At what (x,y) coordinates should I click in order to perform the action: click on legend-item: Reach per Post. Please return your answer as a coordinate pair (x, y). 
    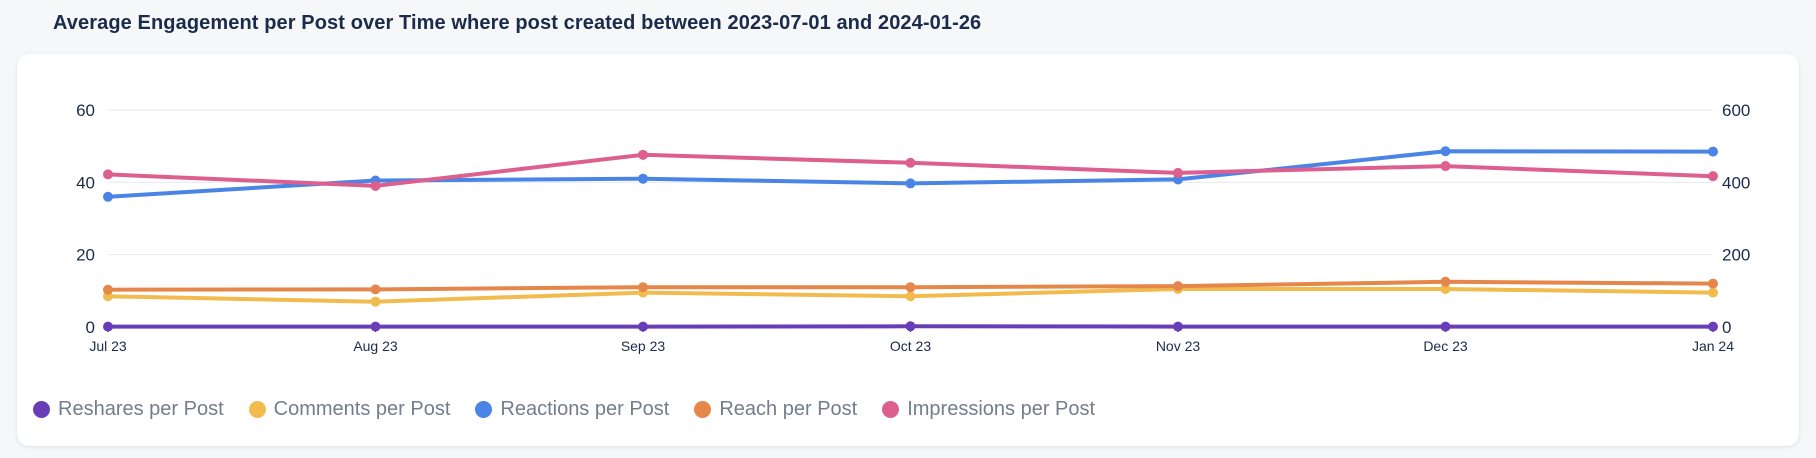
    Looking at the image, I should click on (775, 409).